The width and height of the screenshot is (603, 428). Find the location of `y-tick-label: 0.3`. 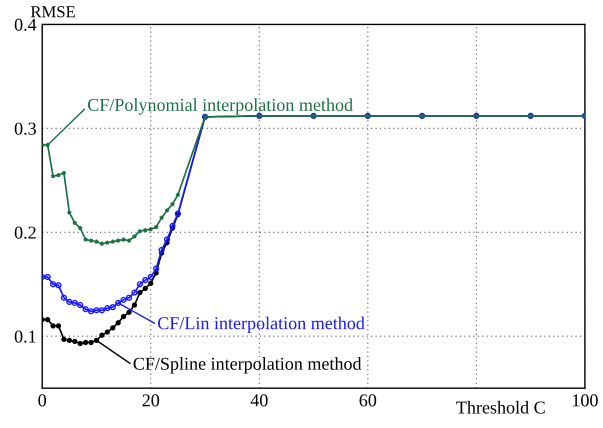

y-tick-label: 0.3 is located at coordinates (25, 128).